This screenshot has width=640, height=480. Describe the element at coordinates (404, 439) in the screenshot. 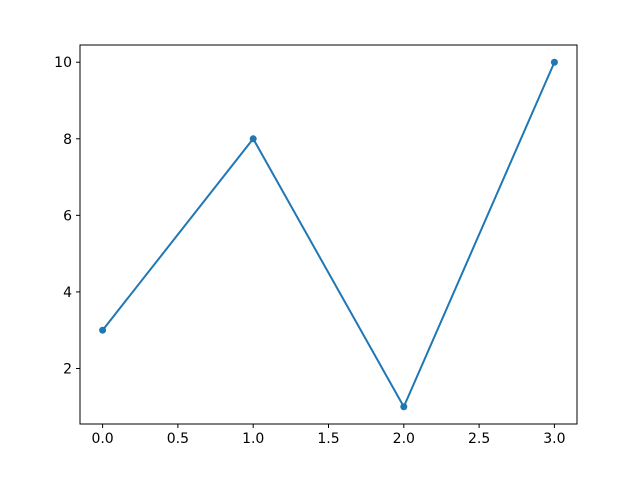

I see `x-tick-label: 2.0` at that location.